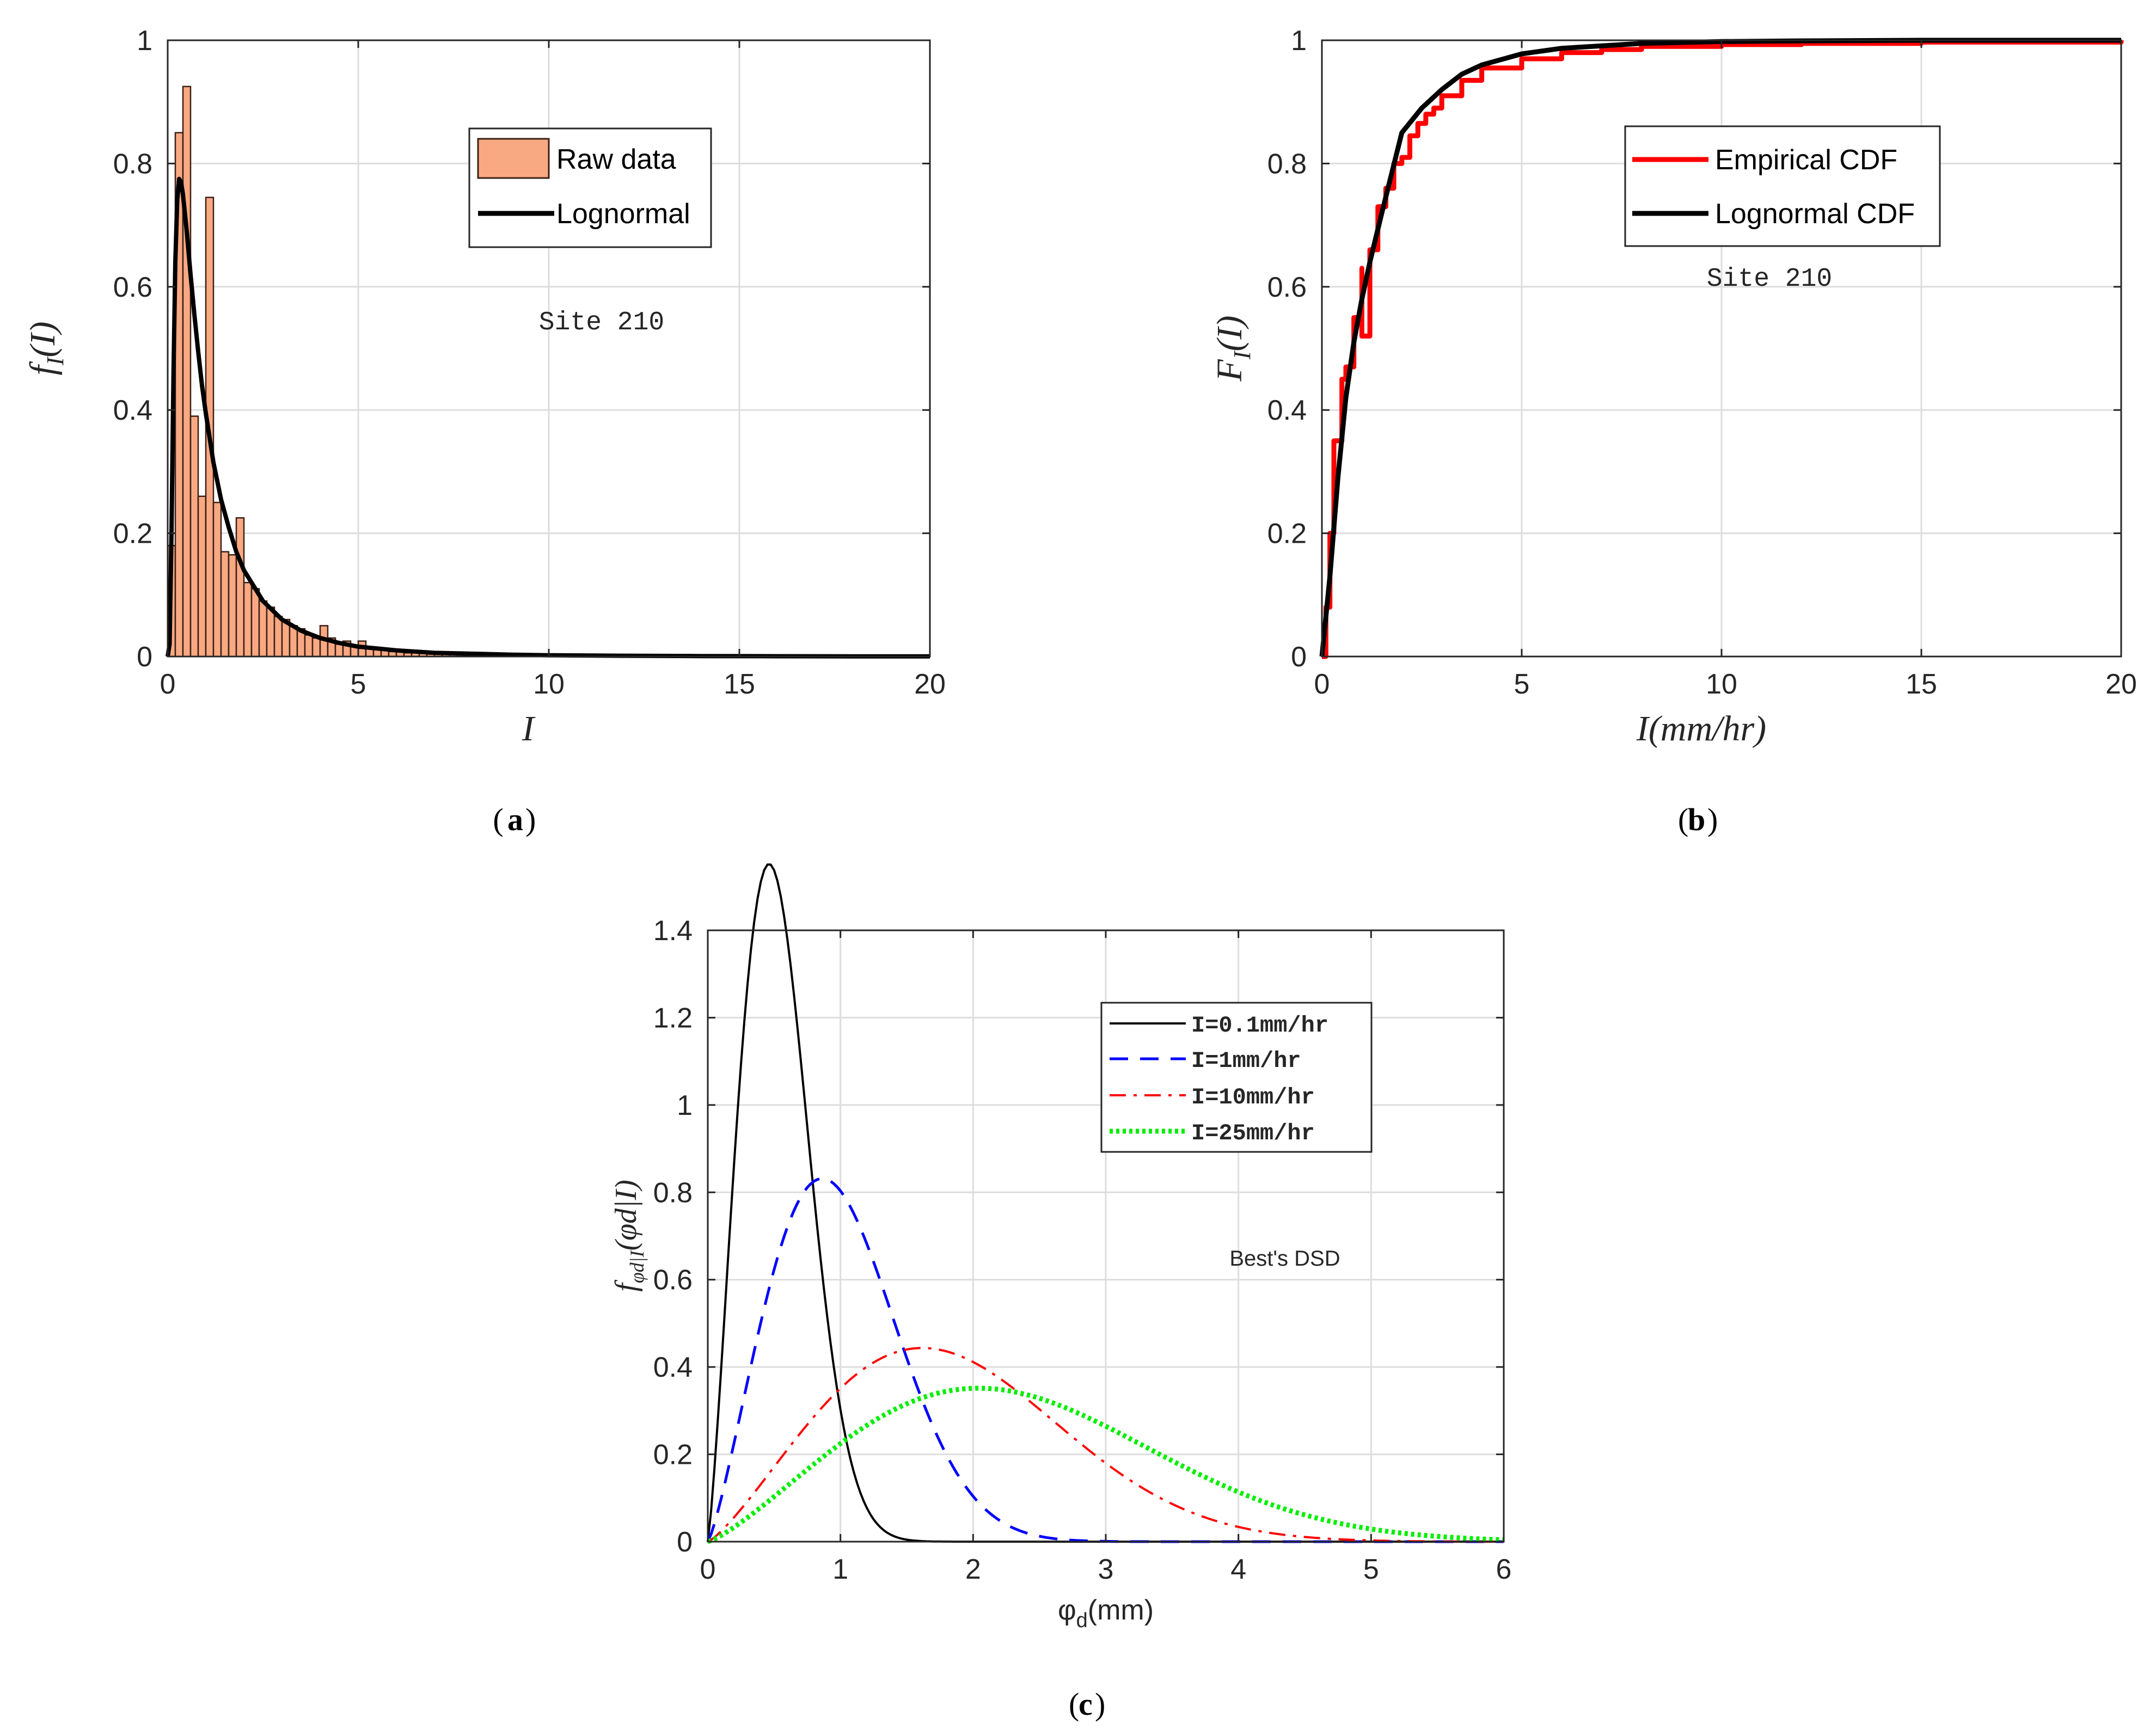 This screenshot has height=1736, width=2156. What do you see at coordinates (1504, 1569) in the screenshot?
I see `x-tick-label: 6` at bounding box center [1504, 1569].